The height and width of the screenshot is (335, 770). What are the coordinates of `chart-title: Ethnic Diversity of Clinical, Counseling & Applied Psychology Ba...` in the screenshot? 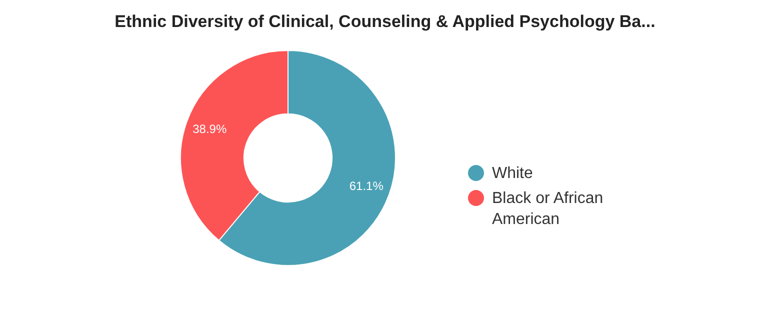 It's located at (385, 22).